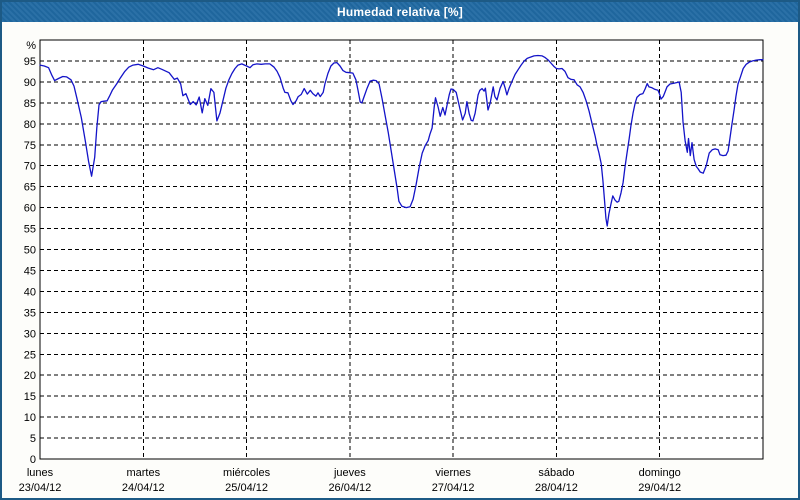  Describe the element at coordinates (33, 439) in the screenshot. I see `y-tick-label: 5` at that location.